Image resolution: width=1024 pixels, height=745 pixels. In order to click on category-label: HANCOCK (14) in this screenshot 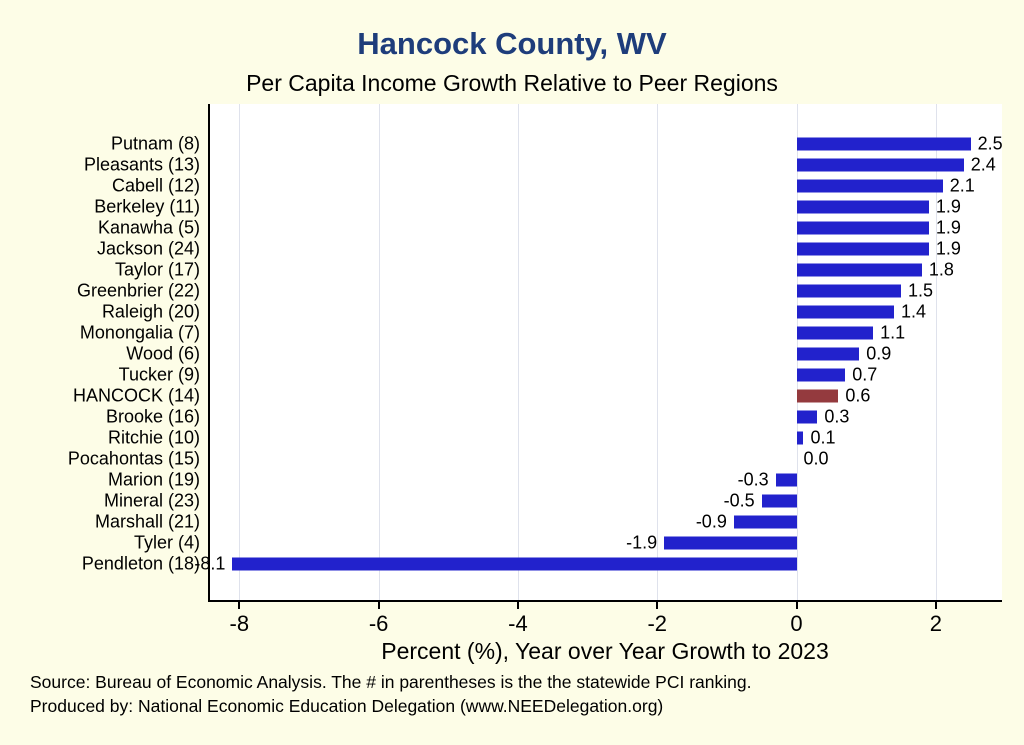, I will do `click(136, 395)`.